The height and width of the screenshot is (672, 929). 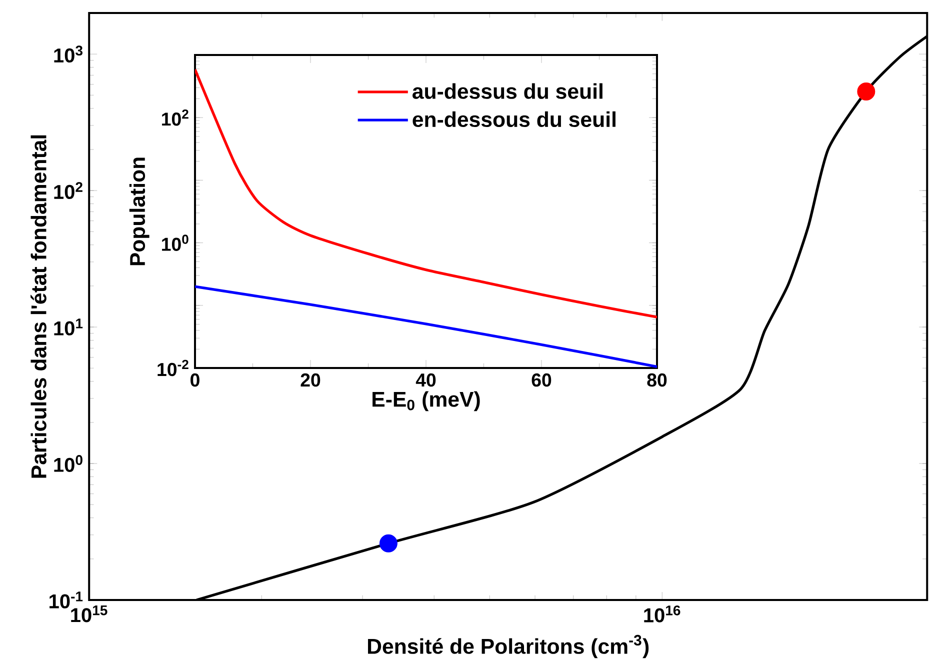 I want to click on x-axis-title: Densité de Polaritons (cm$^{-3}$), so click(x=508, y=646).